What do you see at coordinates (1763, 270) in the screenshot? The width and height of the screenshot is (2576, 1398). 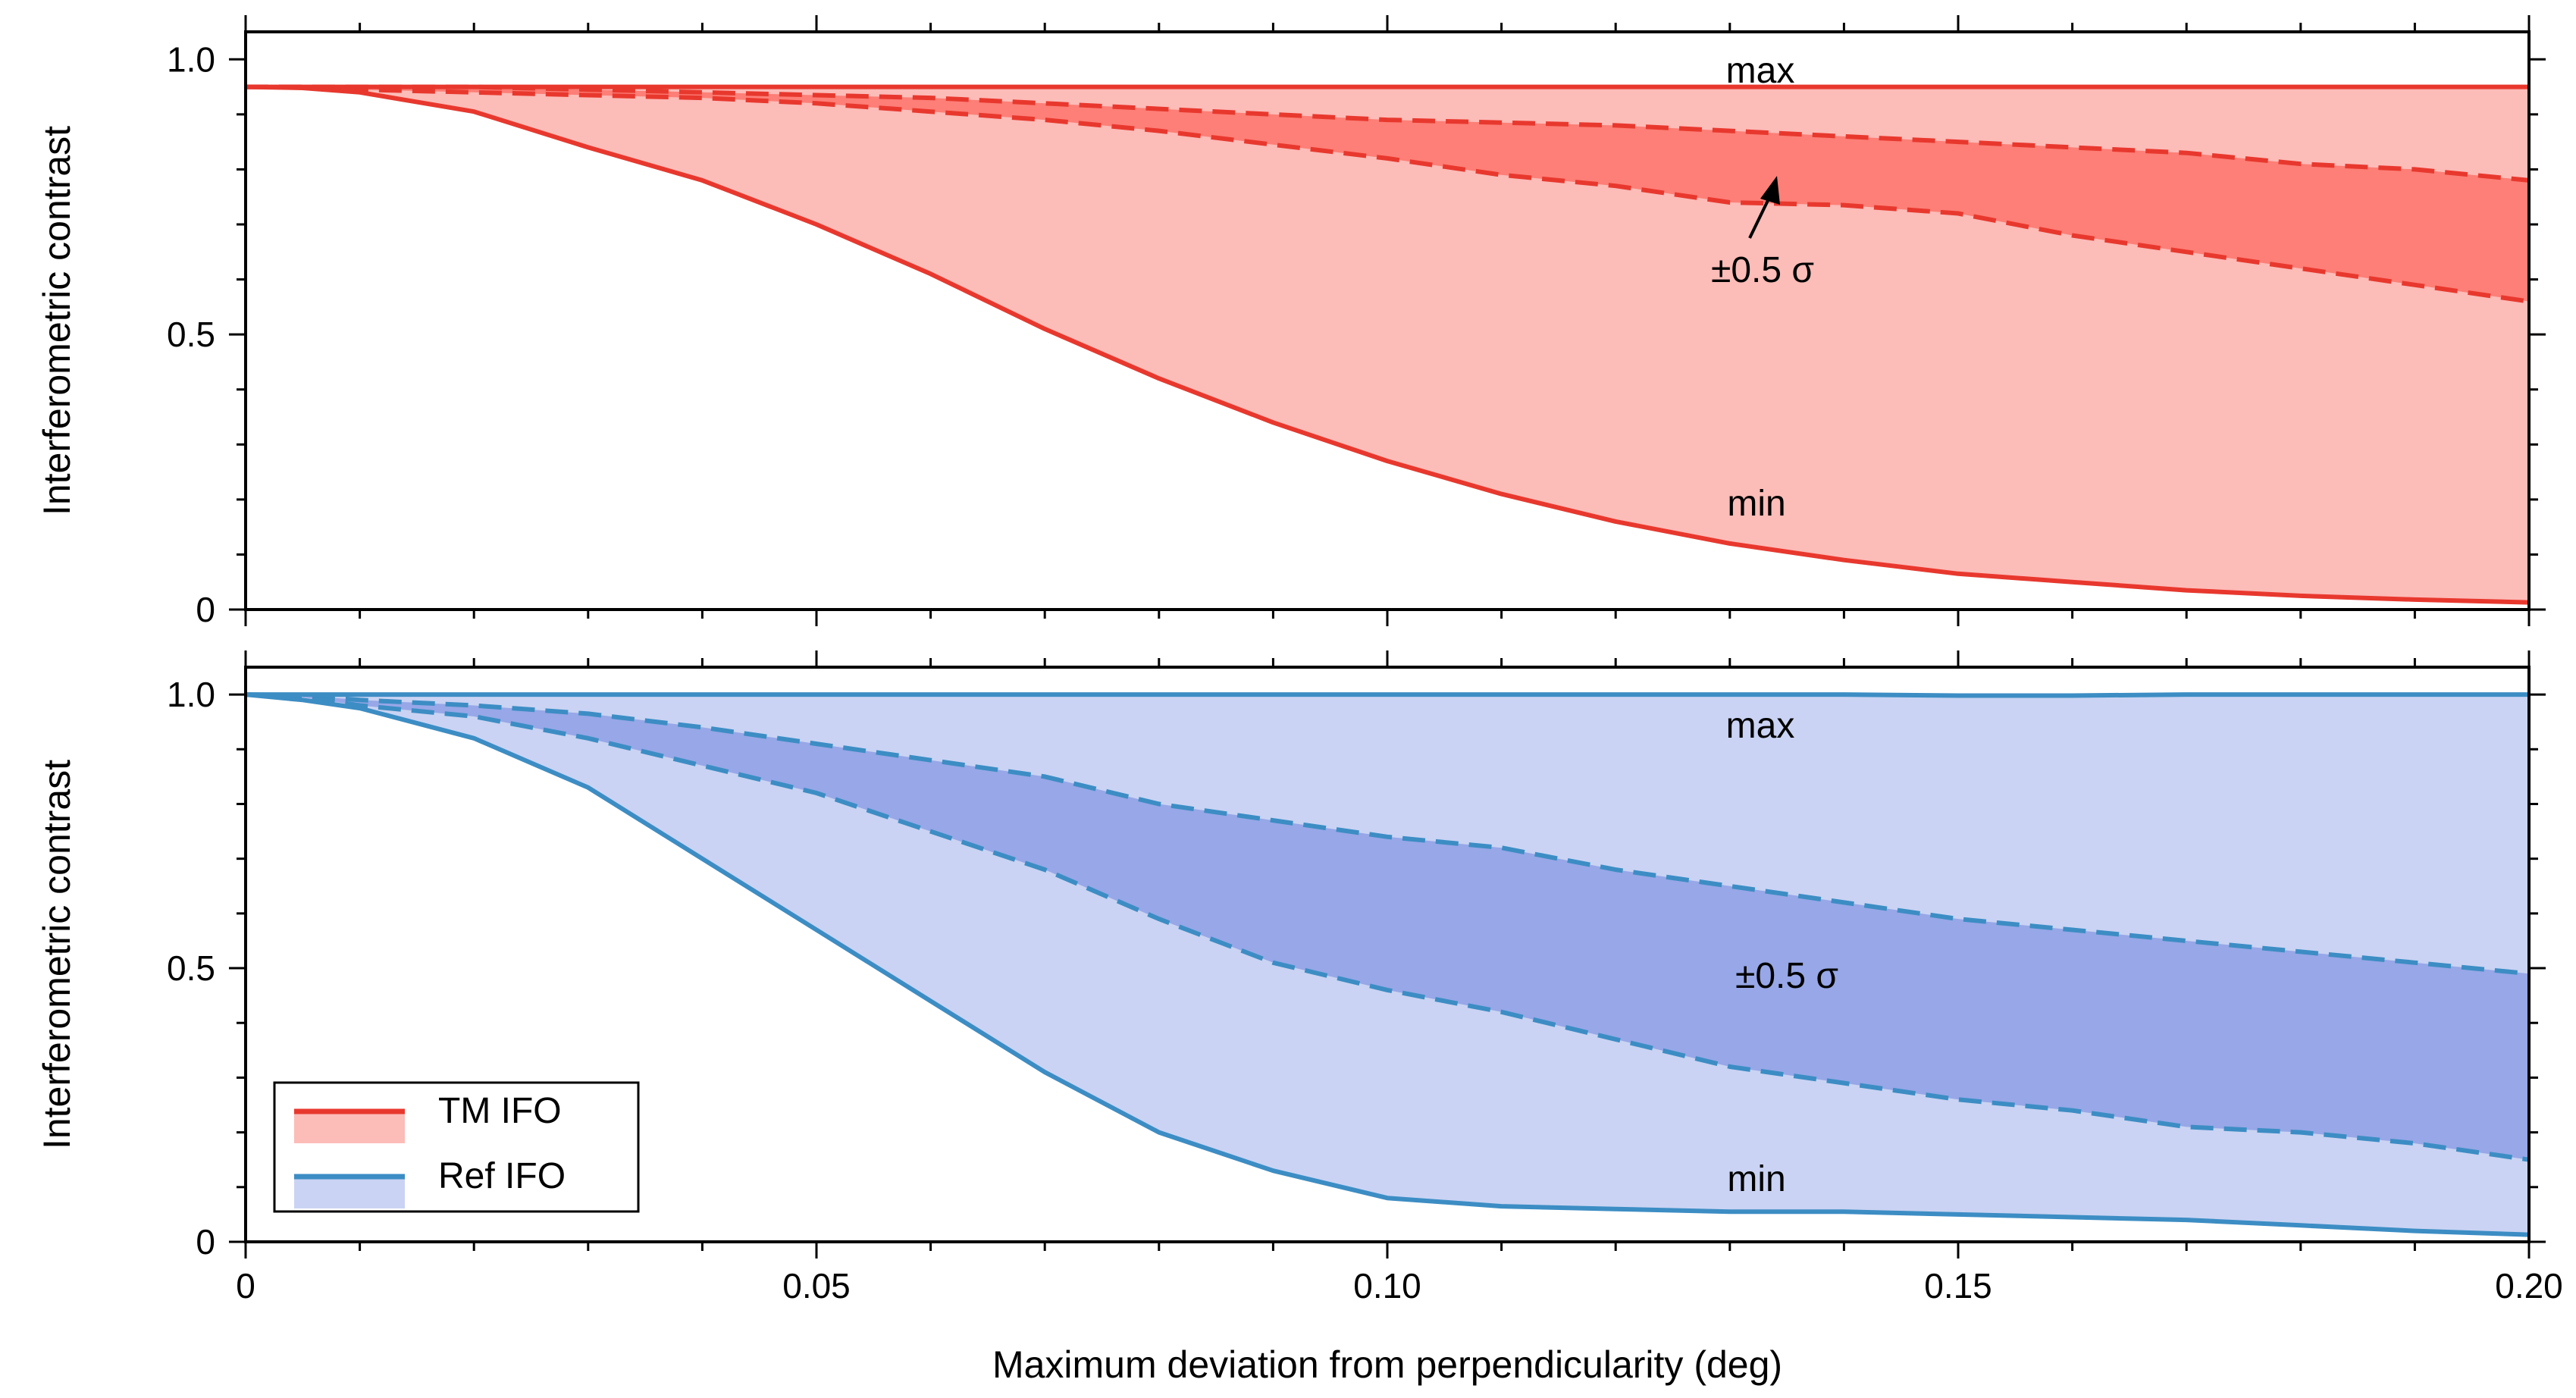 I see `tm-ifo-sigma-annotation: ±0.5 σ` at bounding box center [1763, 270].